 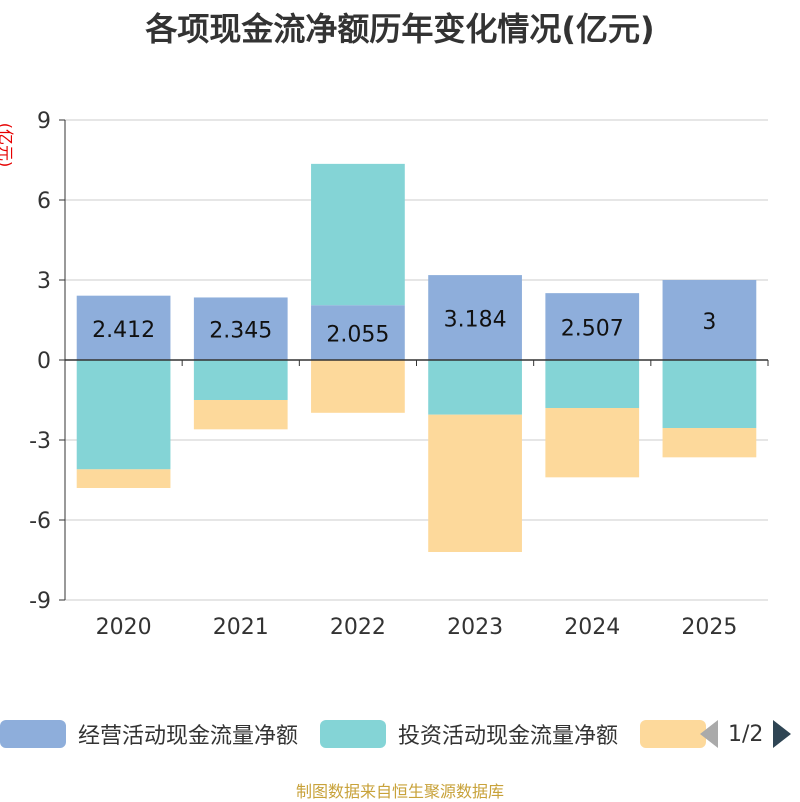 What do you see at coordinates (673, 734) in the screenshot?
I see `legend-swatch-financing` at bounding box center [673, 734].